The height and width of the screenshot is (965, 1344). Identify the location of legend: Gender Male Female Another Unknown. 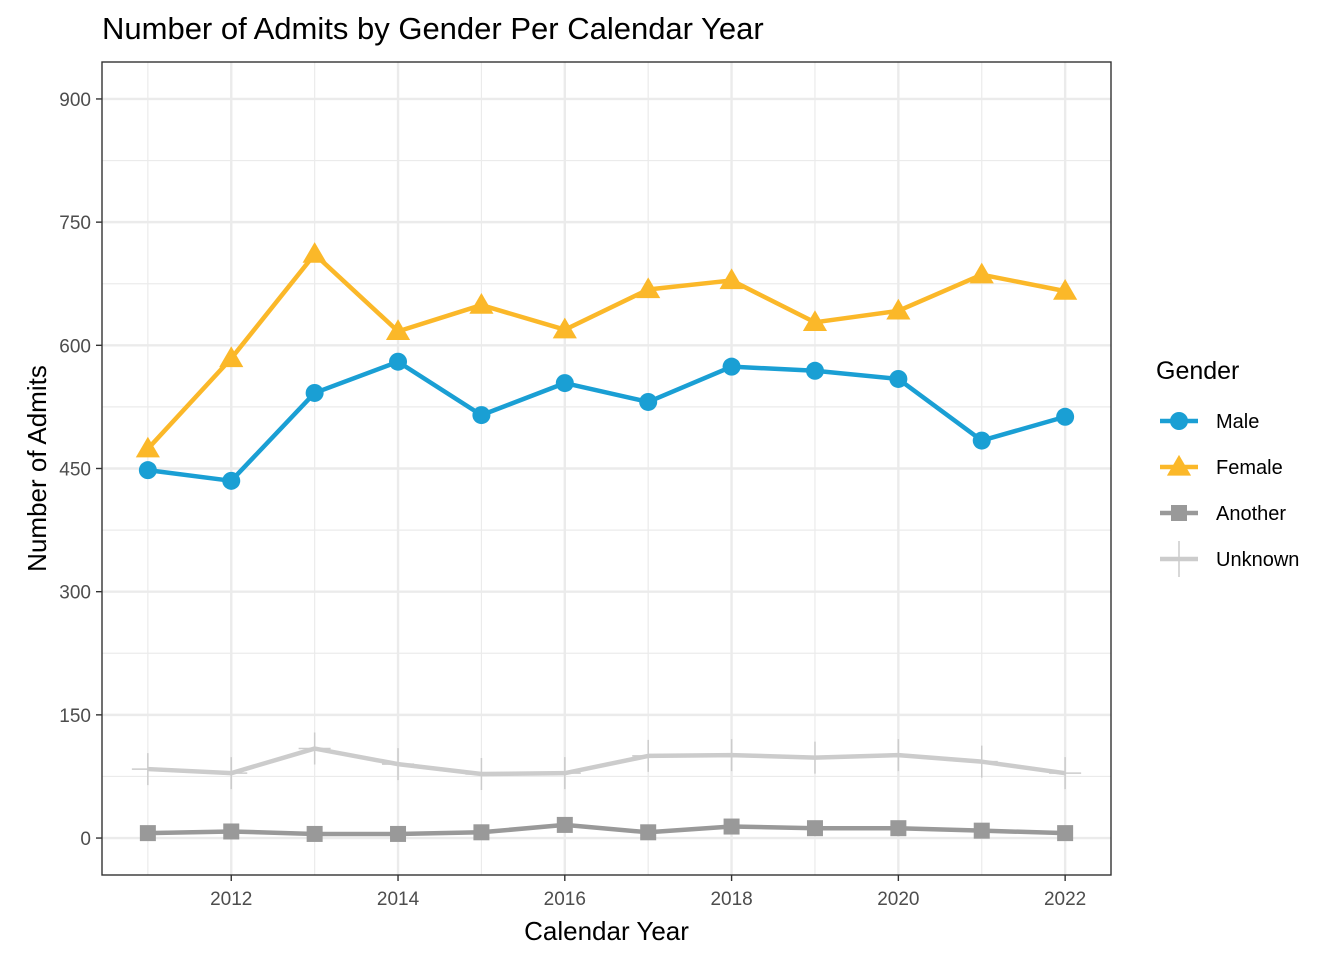
(1227, 467).